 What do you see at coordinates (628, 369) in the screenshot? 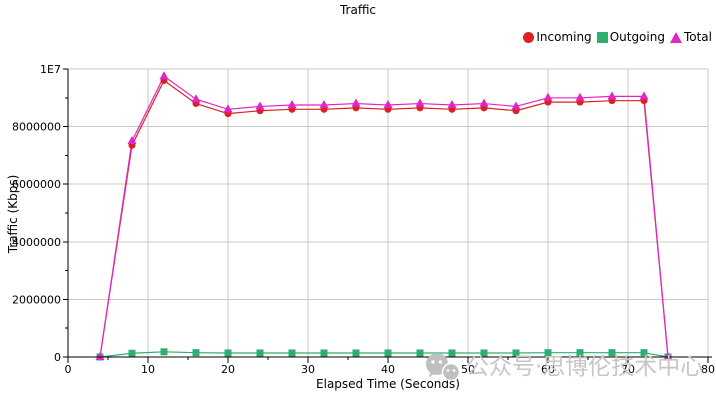
I see `svg-text: 70` at bounding box center [628, 369].